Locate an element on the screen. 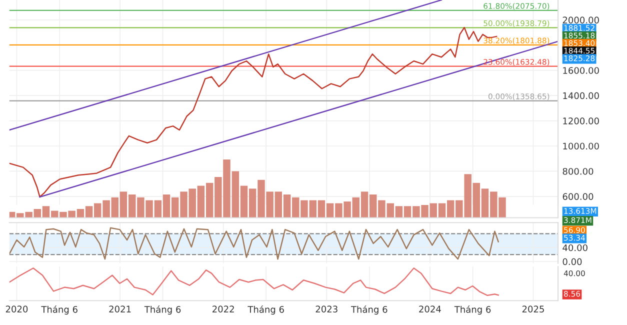  x-tick-label: 2024 is located at coordinates (430, 309).